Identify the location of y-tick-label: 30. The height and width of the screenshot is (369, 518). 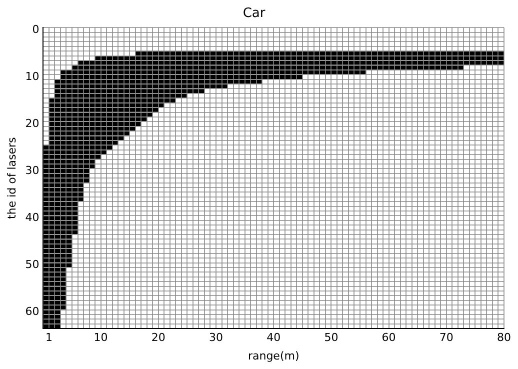
(32, 170).